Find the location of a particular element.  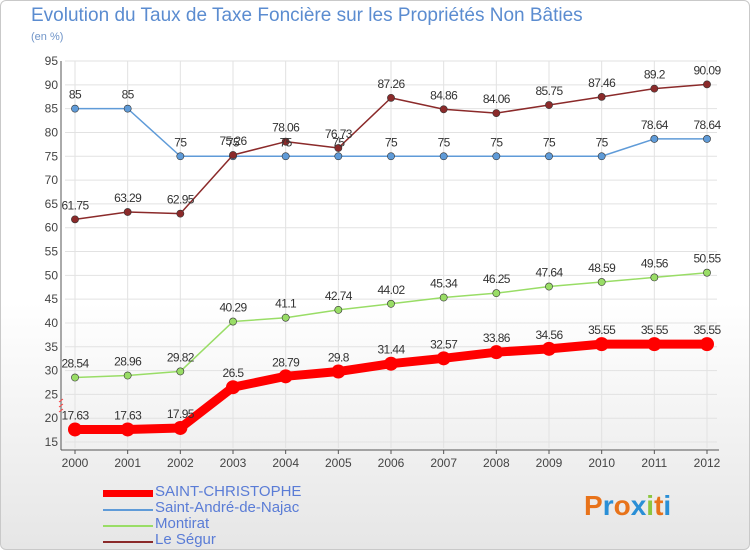

x-tick-label: 2010 is located at coordinates (601, 463).